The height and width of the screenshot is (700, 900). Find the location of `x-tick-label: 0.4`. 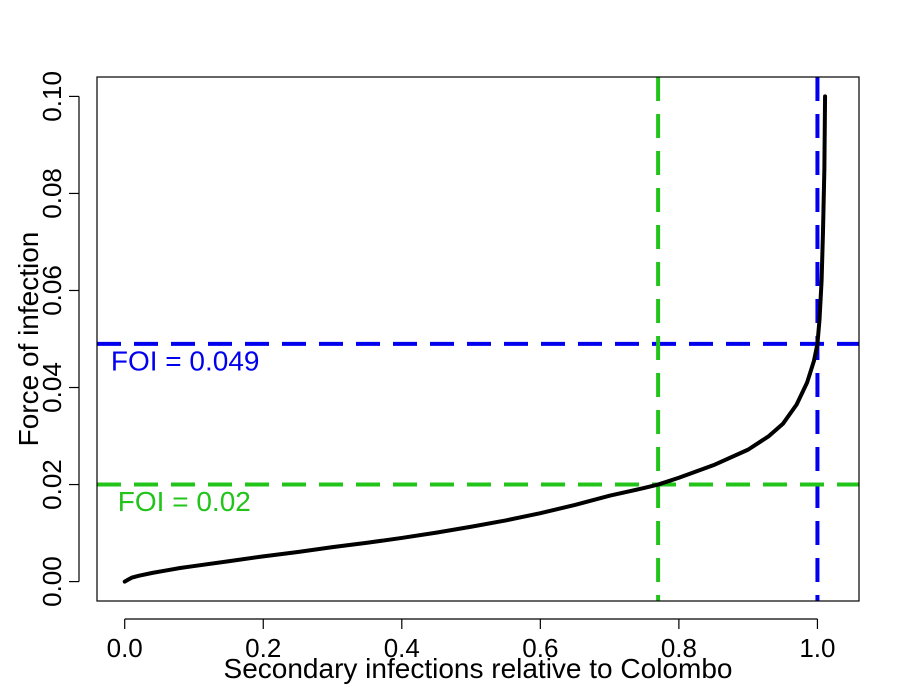

x-tick-label: 0.4 is located at coordinates (402, 648).